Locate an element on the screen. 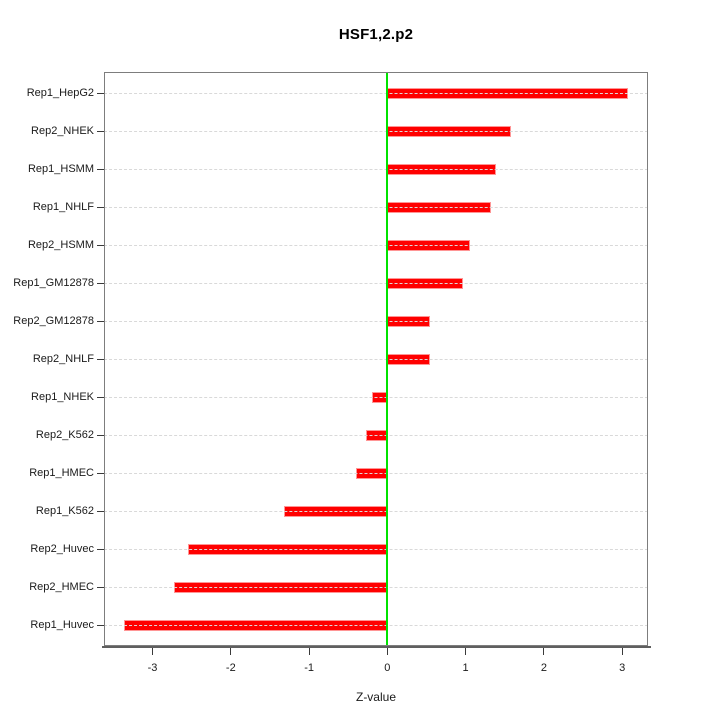  chart-title: HSF1,2.p2 is located at coordinates (376, 34).